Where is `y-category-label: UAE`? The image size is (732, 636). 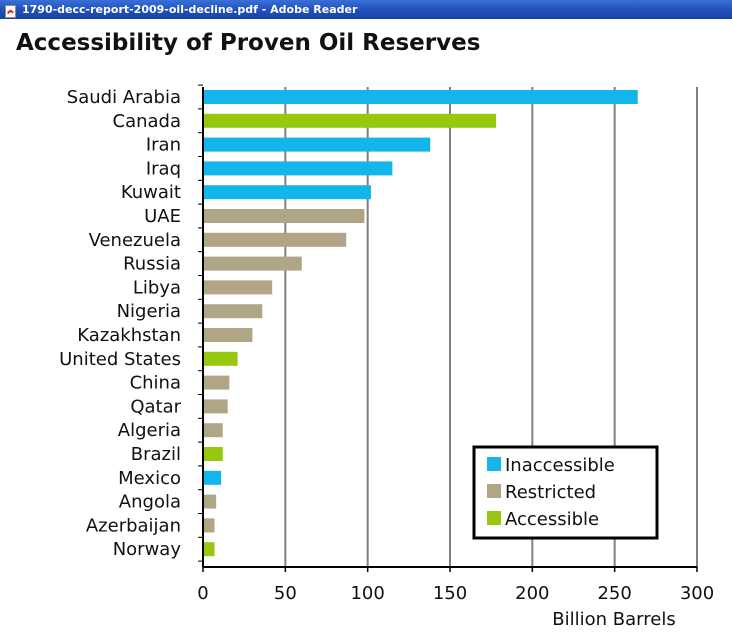
y-category-label: UAE is located at coordinates (162, 216).